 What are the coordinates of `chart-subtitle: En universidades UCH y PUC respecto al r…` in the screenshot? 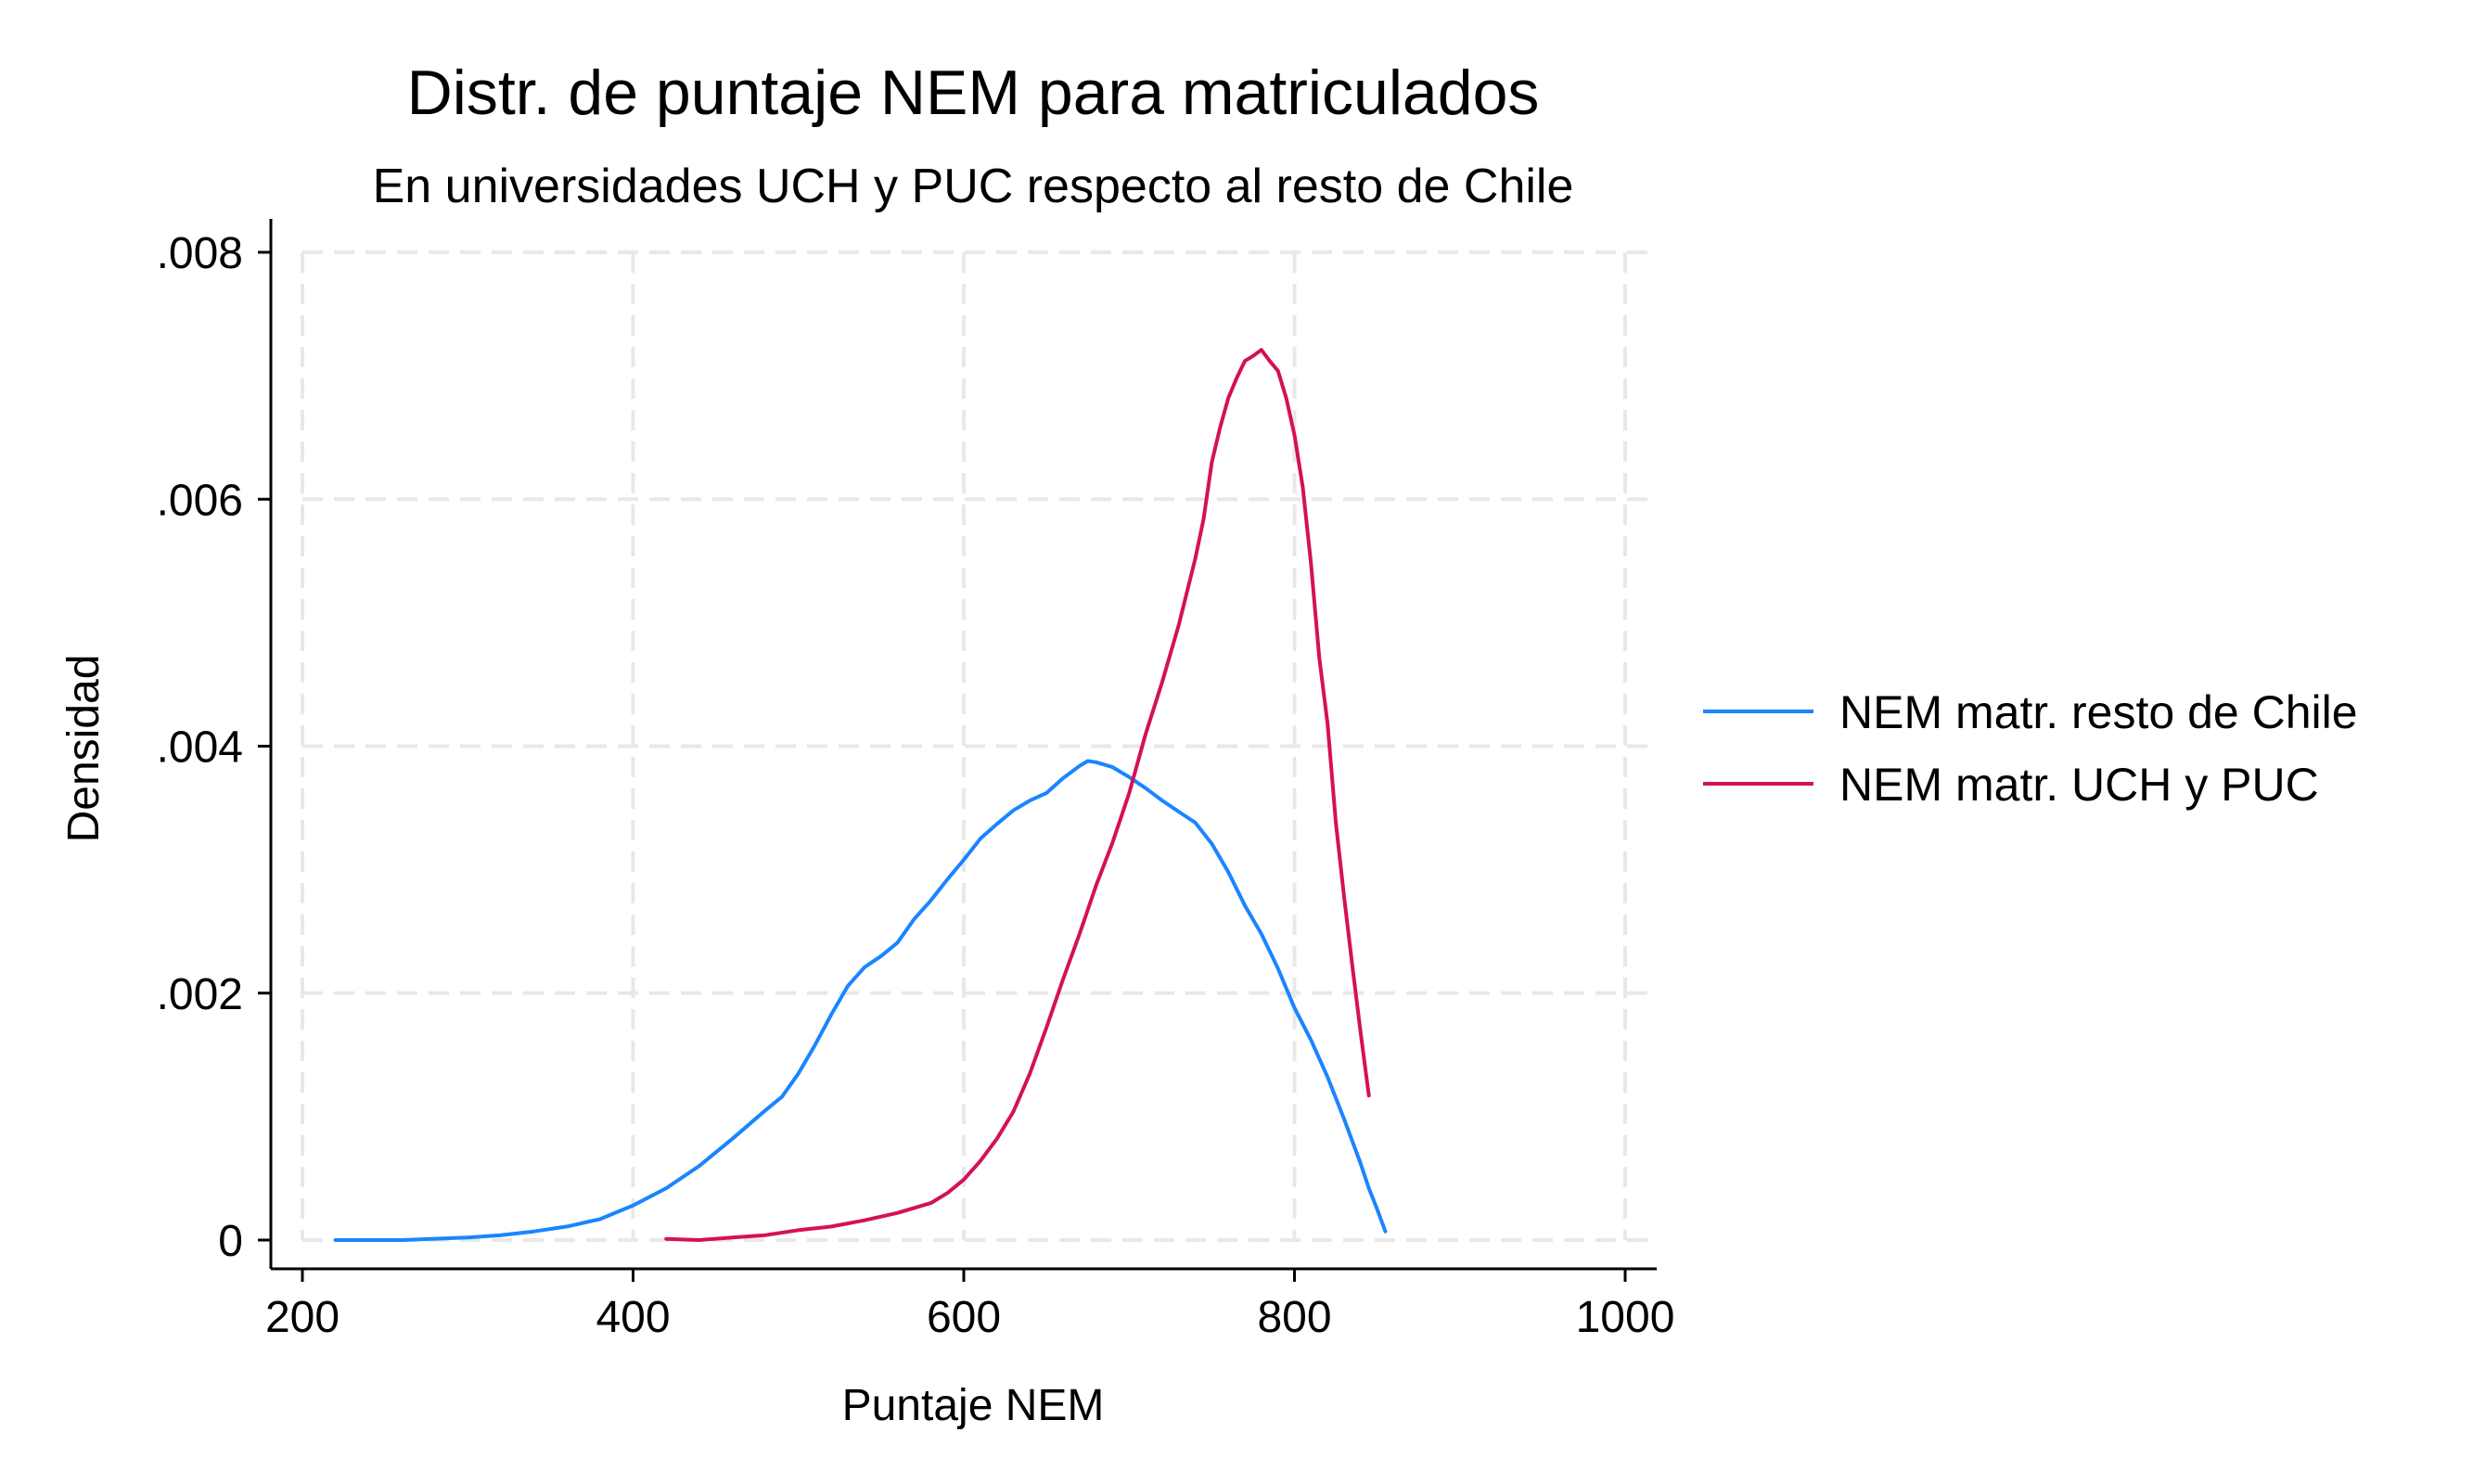 It's located at (973, 186).